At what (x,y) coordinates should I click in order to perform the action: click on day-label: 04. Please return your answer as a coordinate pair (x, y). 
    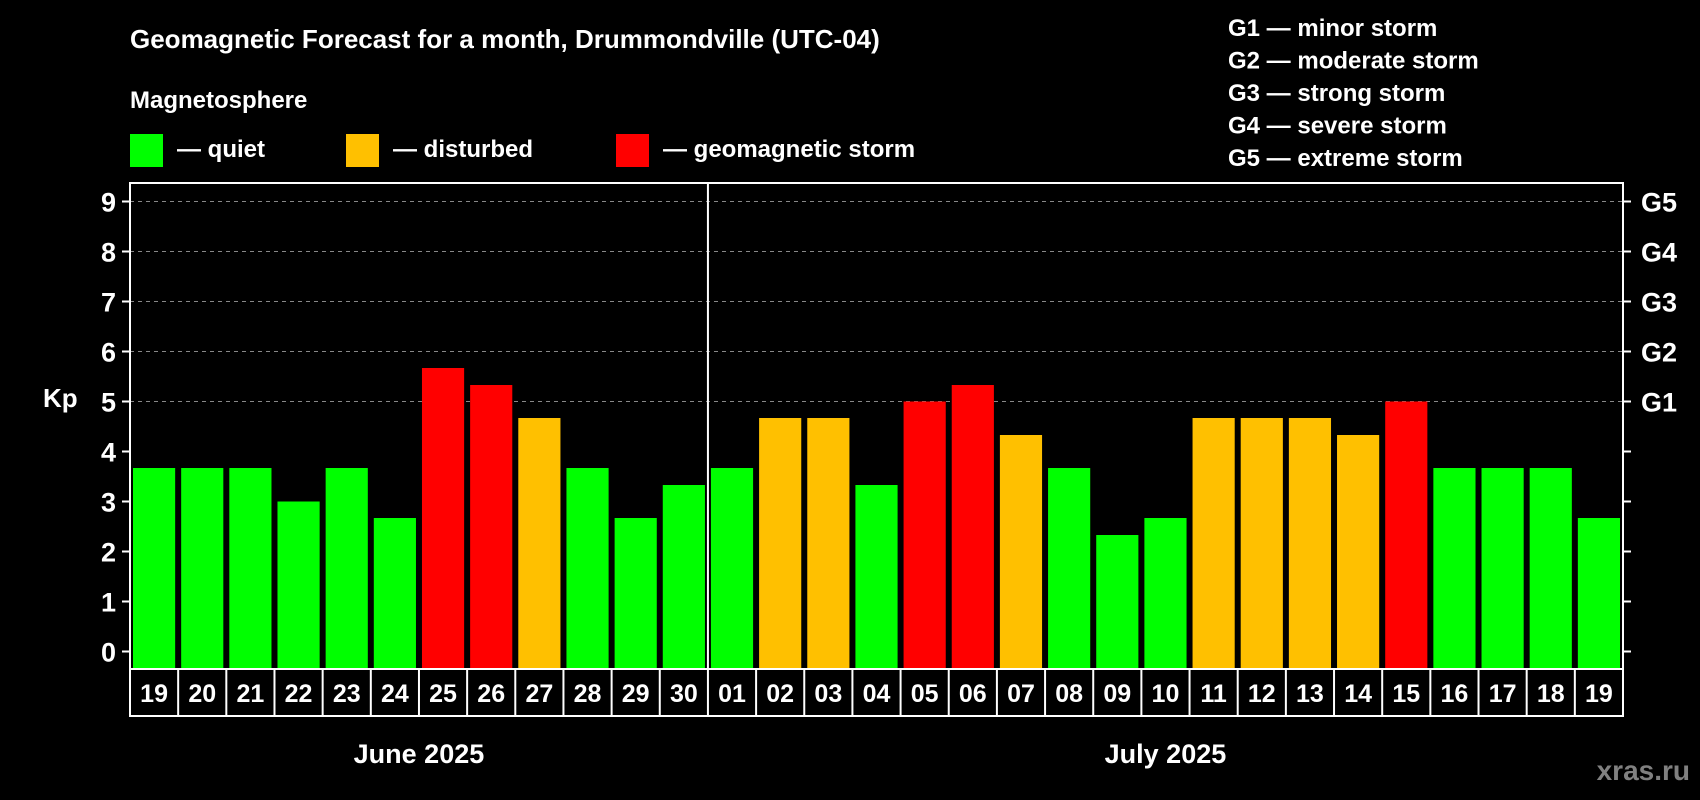
    Looking at the image, I should click on (877, 694).